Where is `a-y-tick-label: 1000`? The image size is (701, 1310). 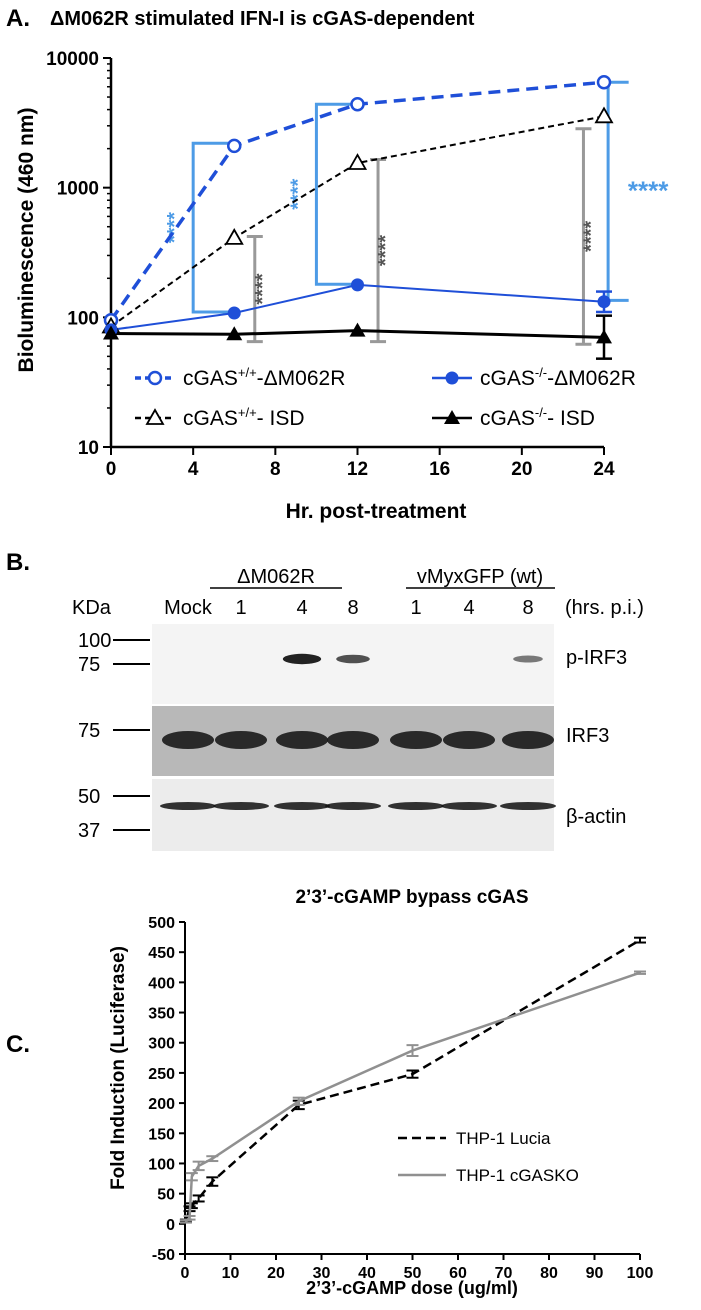
a-y-tick-label: 1000 is located at coordinates (78, 189).